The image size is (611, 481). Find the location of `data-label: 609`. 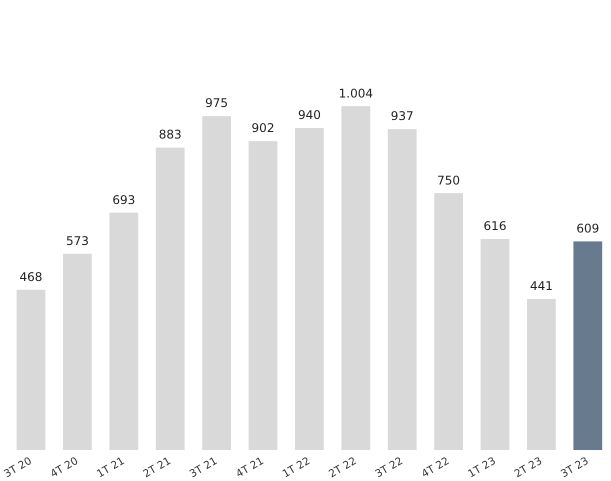

data-label: 609 is located at coordinates (588, 229).